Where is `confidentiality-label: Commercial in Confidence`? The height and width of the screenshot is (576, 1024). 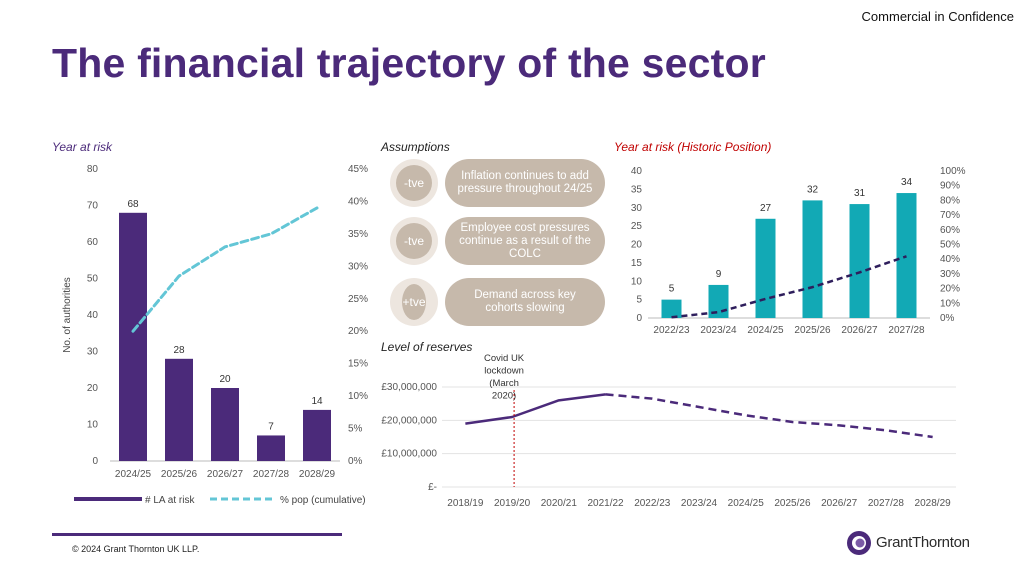 confidentiality-label: Commercial in Confidence is located at coordinates (937, 16).